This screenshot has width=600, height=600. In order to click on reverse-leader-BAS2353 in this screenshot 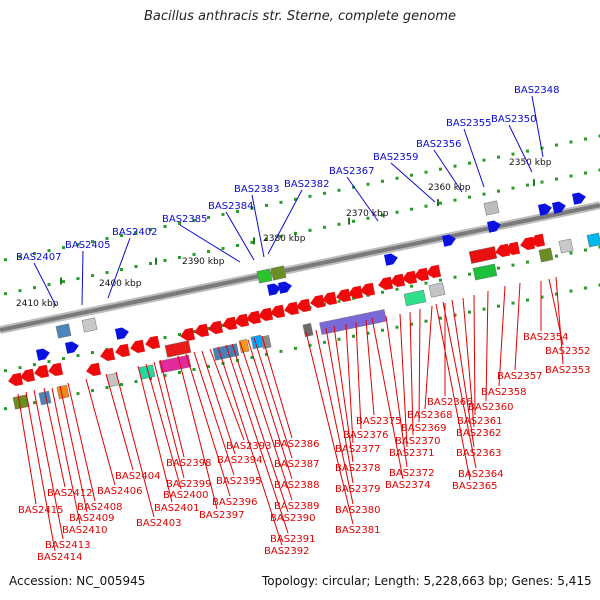, I will do `click(559, 320)`.